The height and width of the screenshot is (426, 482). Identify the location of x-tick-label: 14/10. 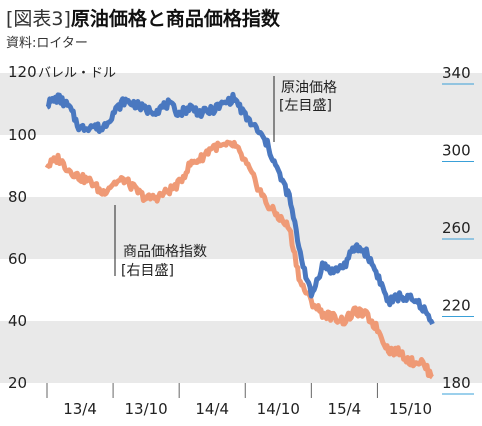
(278, 409).